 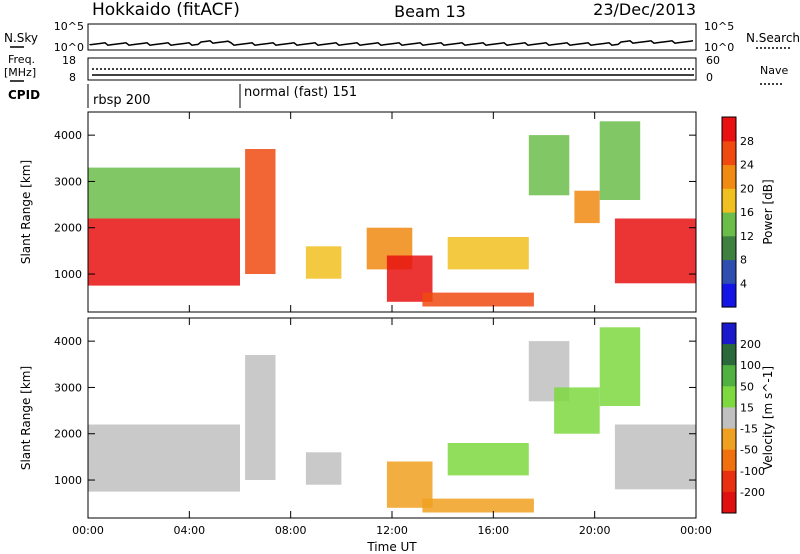 What do you see at coordinates (391, 43) in the screenshot?
I see `nsky-trace` at bounding box center [391, 43].